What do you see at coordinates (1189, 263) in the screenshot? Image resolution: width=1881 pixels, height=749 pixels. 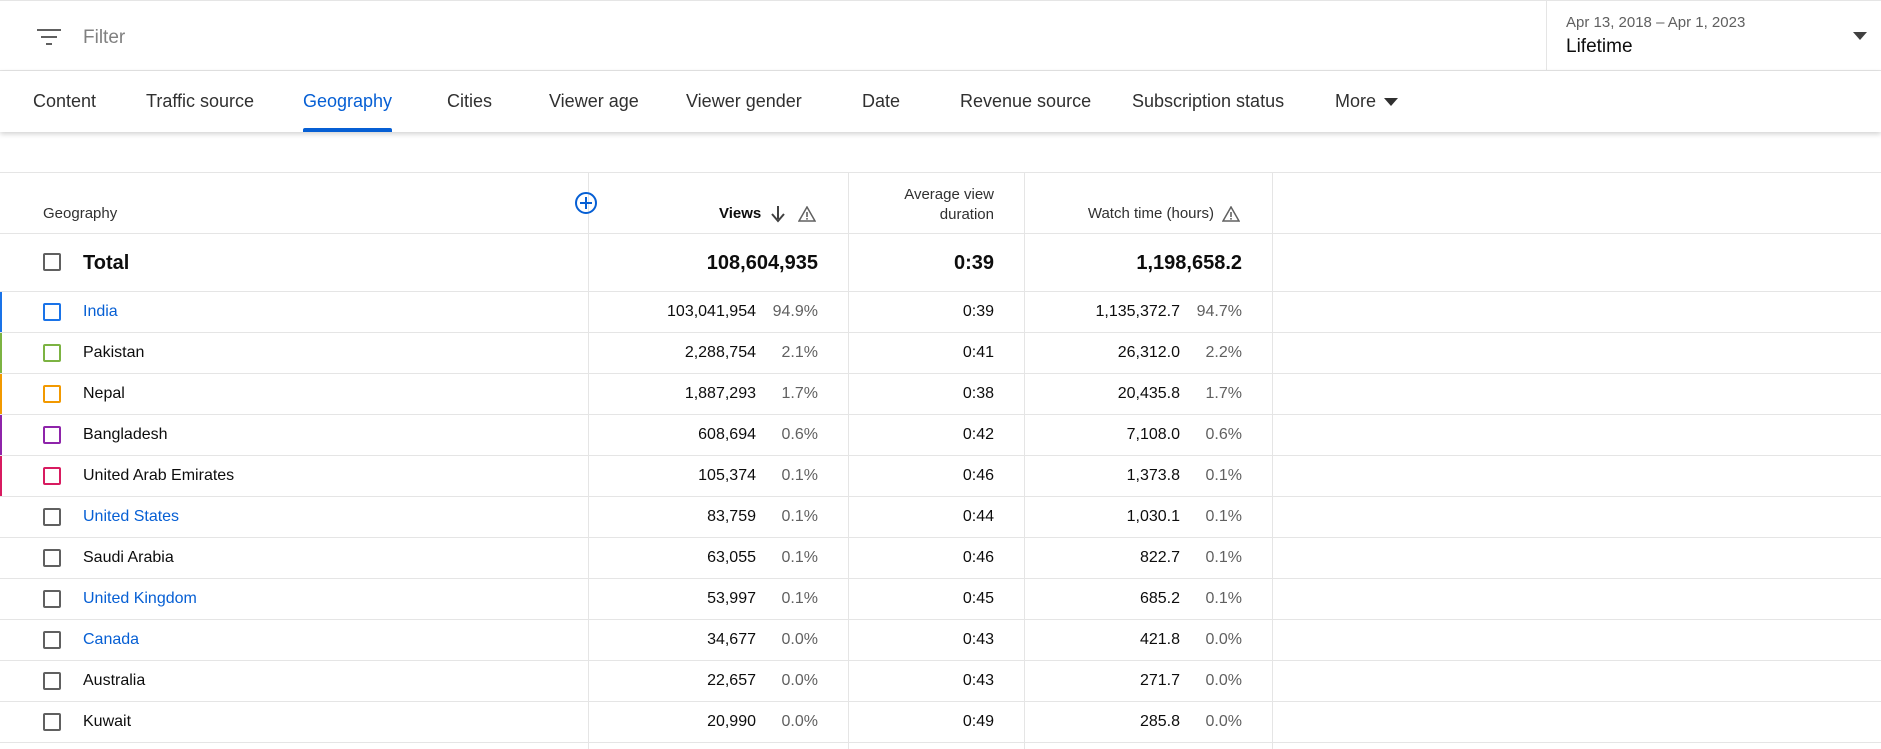 I see `total-watch-time: 1,198,658.2` at bounding box center [1189, 263].